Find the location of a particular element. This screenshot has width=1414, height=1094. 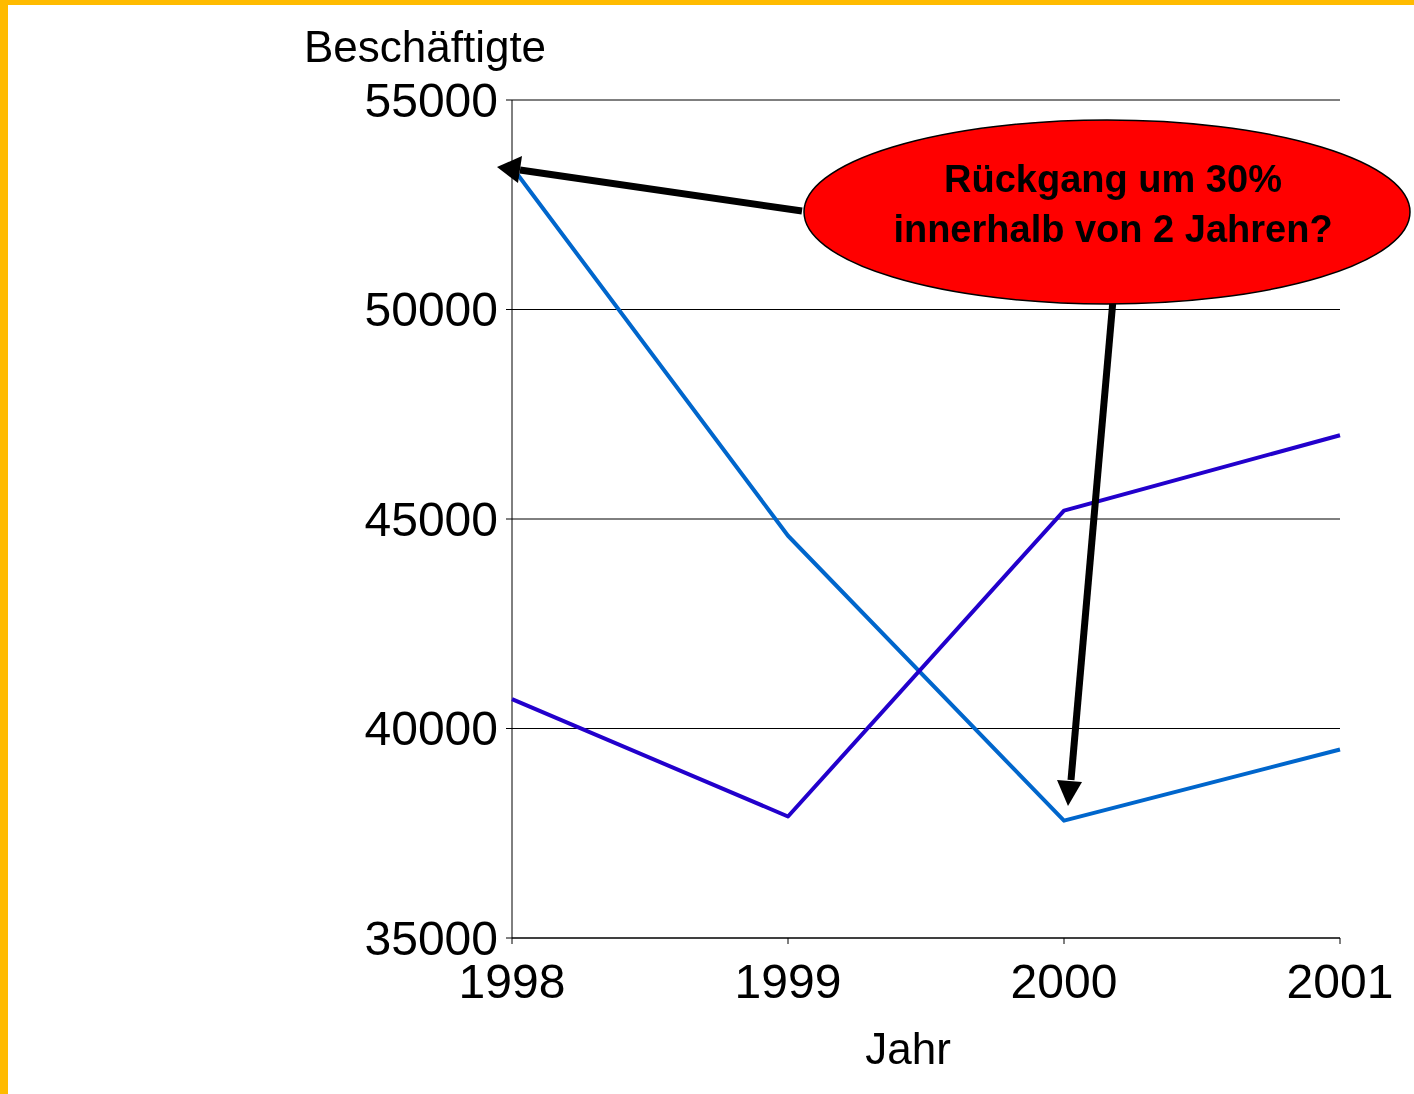

x-tick-label: 2001 is located at coordinates (1340, 981).